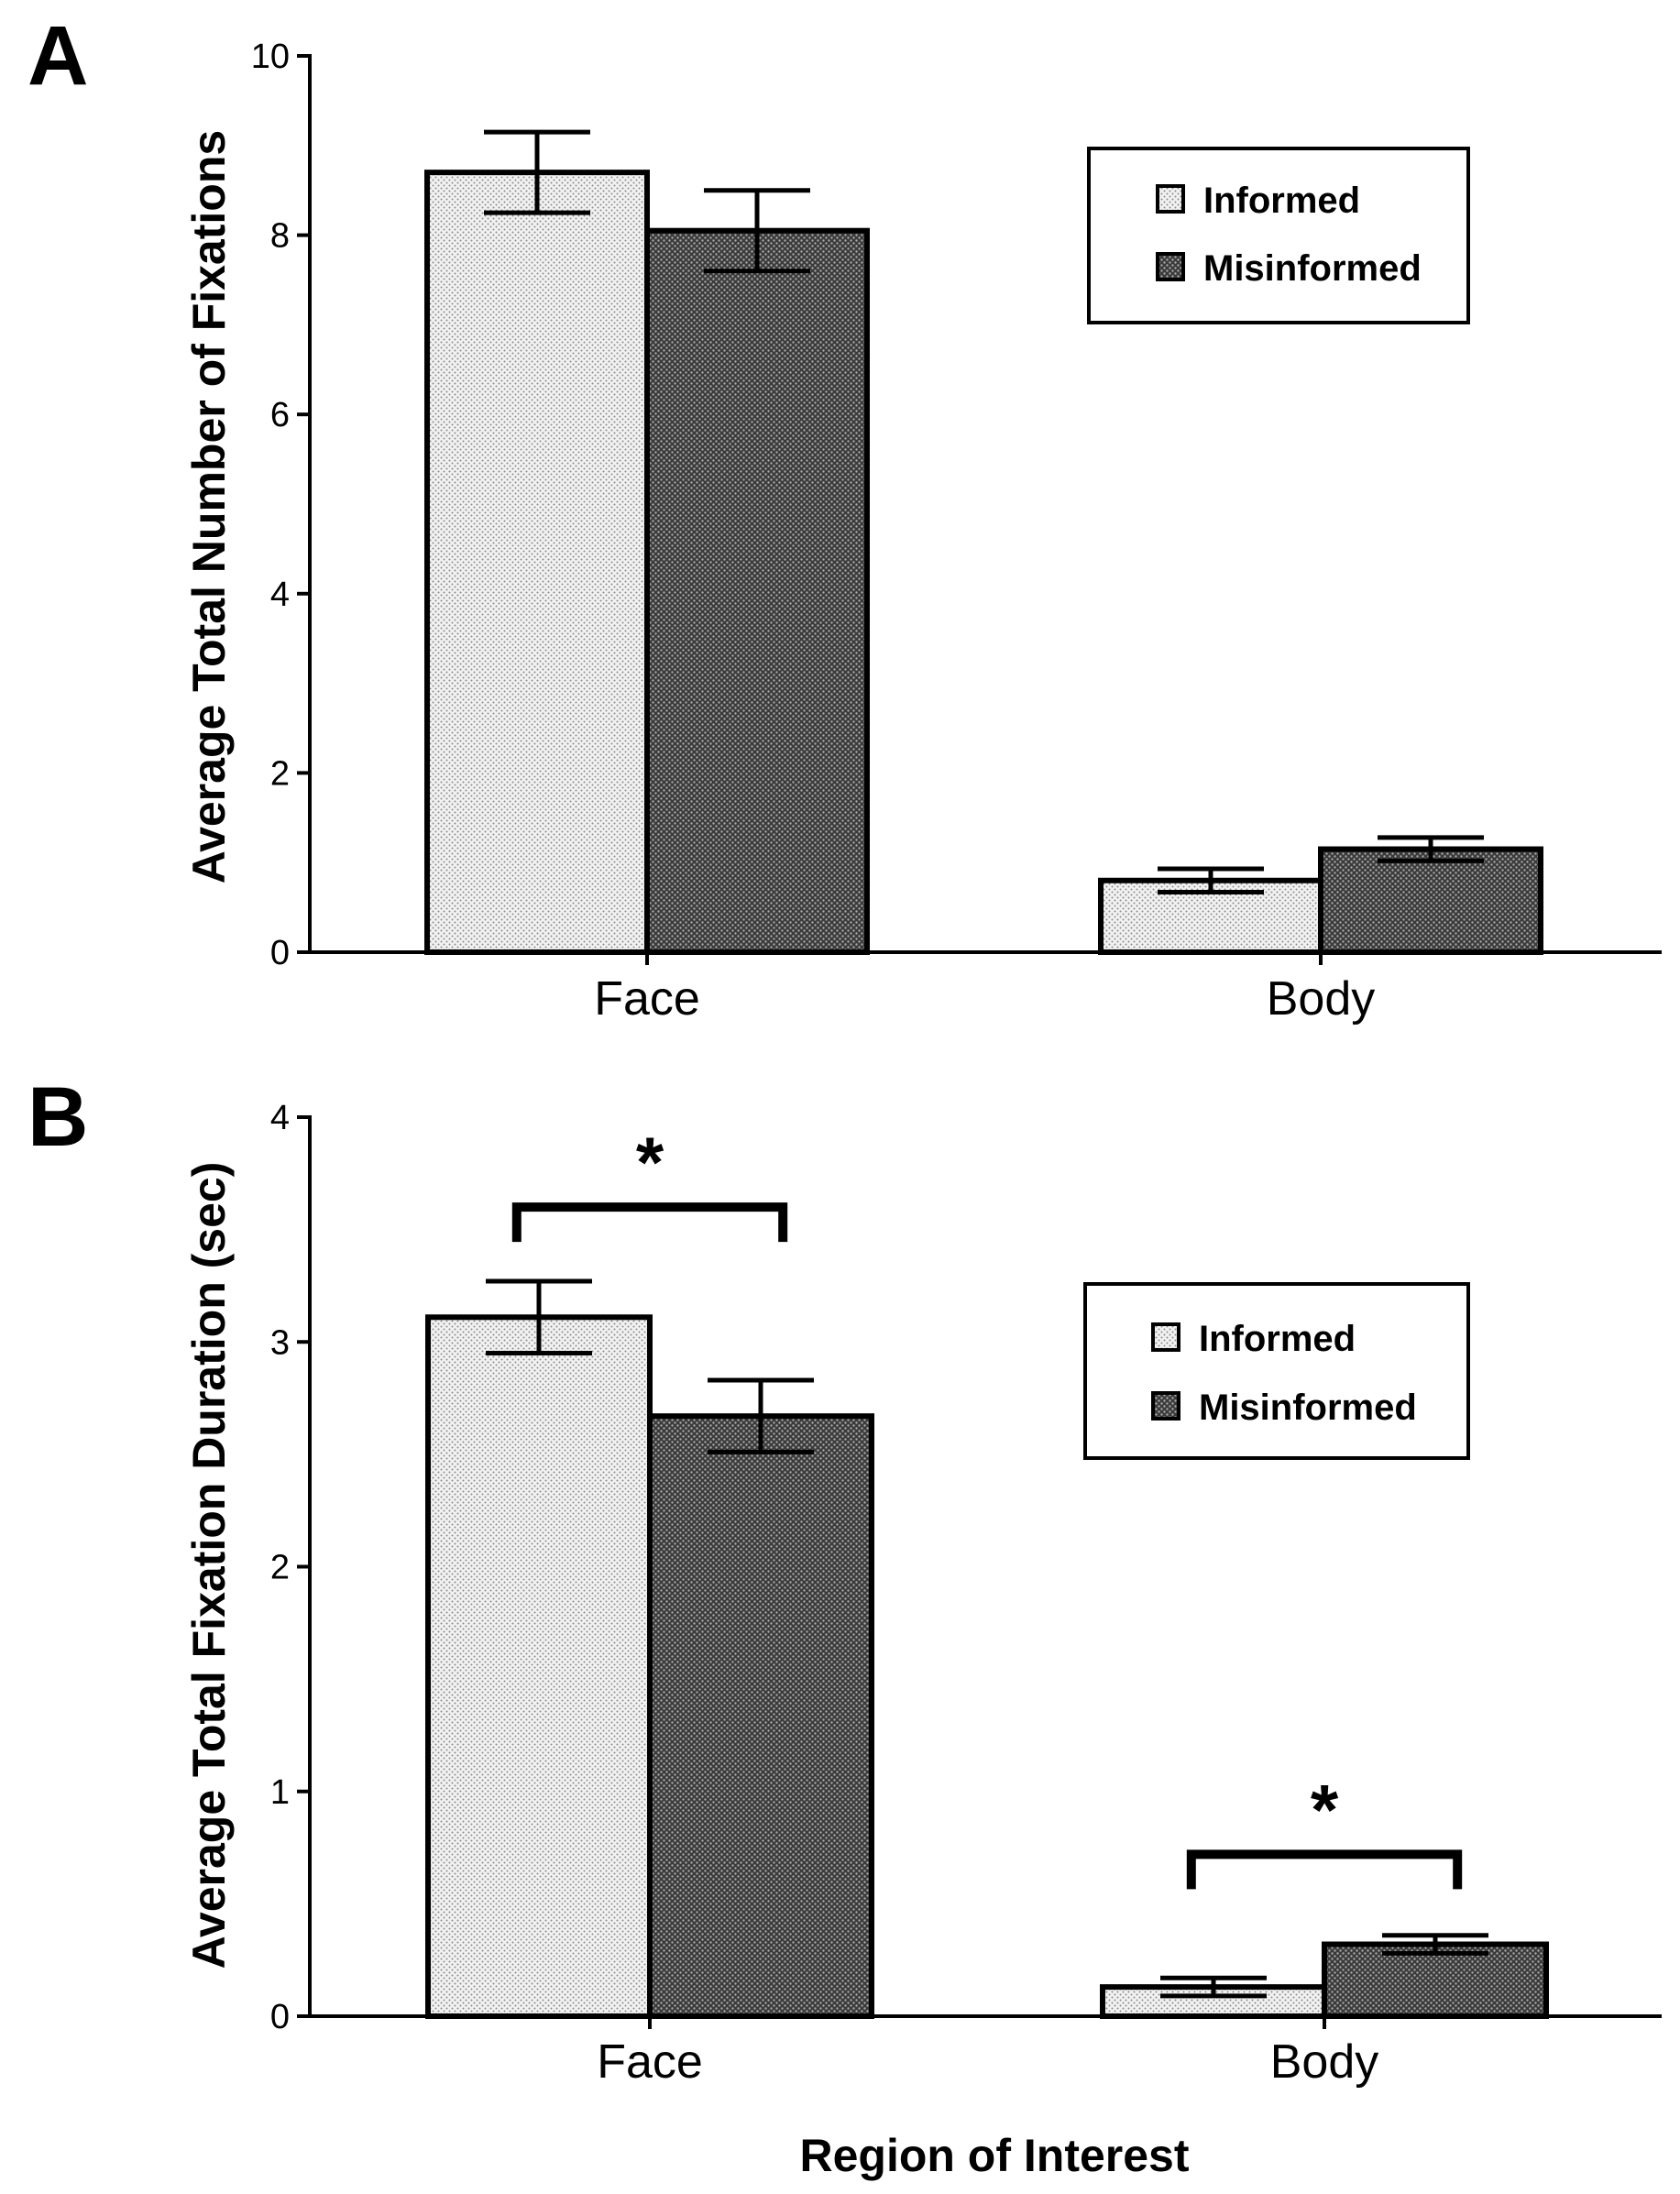 Image resolution: width=1680 pixels, height=2194 pixels. Describe the element at coordinates (539, 1666) in the screenshot. I see `panel-b-bar-informed-face` at that location.